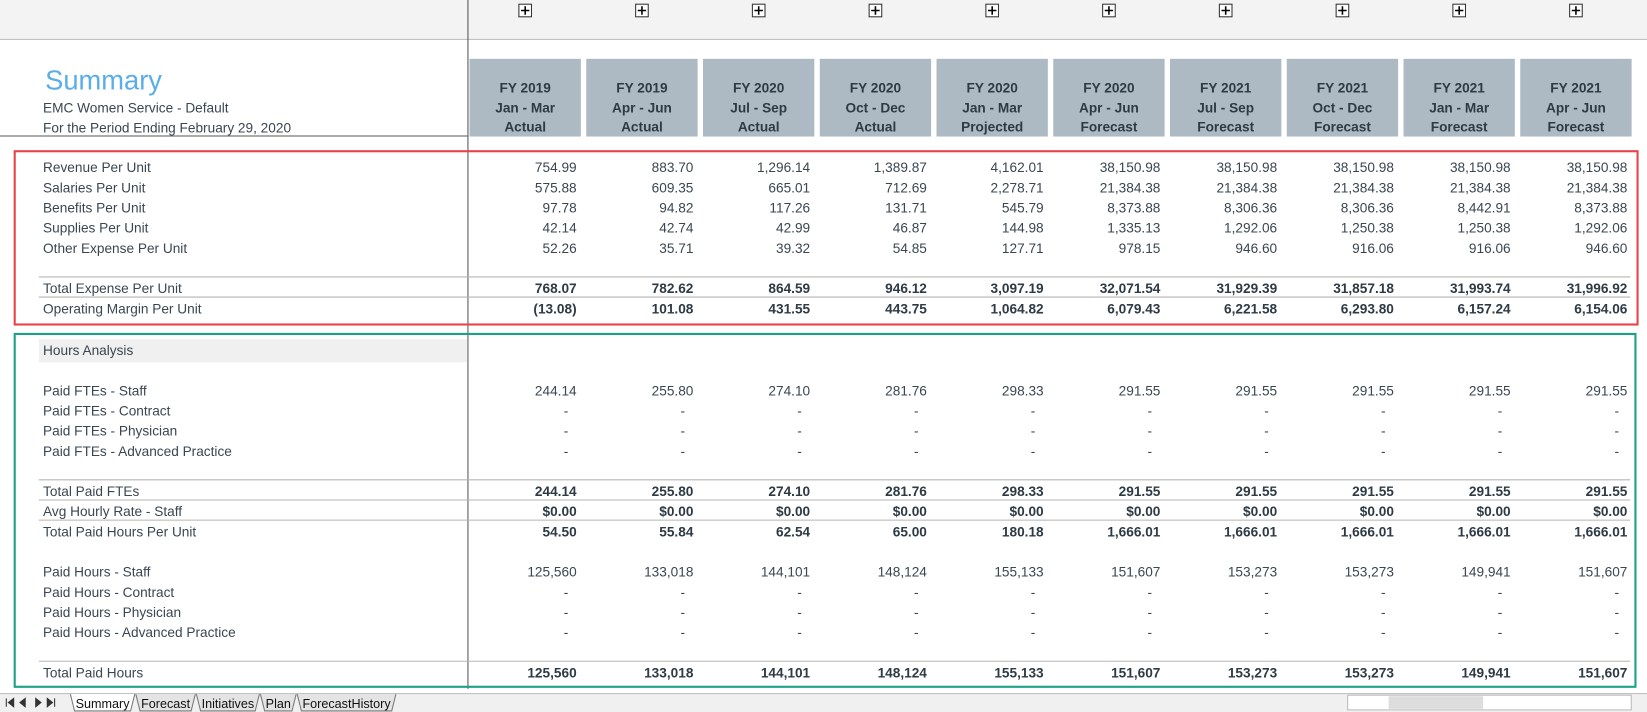 Image resolution: width=1647 pixels, height=712 pixels. I want to click on sheet-tab-label: Plan, so click(278, 704).